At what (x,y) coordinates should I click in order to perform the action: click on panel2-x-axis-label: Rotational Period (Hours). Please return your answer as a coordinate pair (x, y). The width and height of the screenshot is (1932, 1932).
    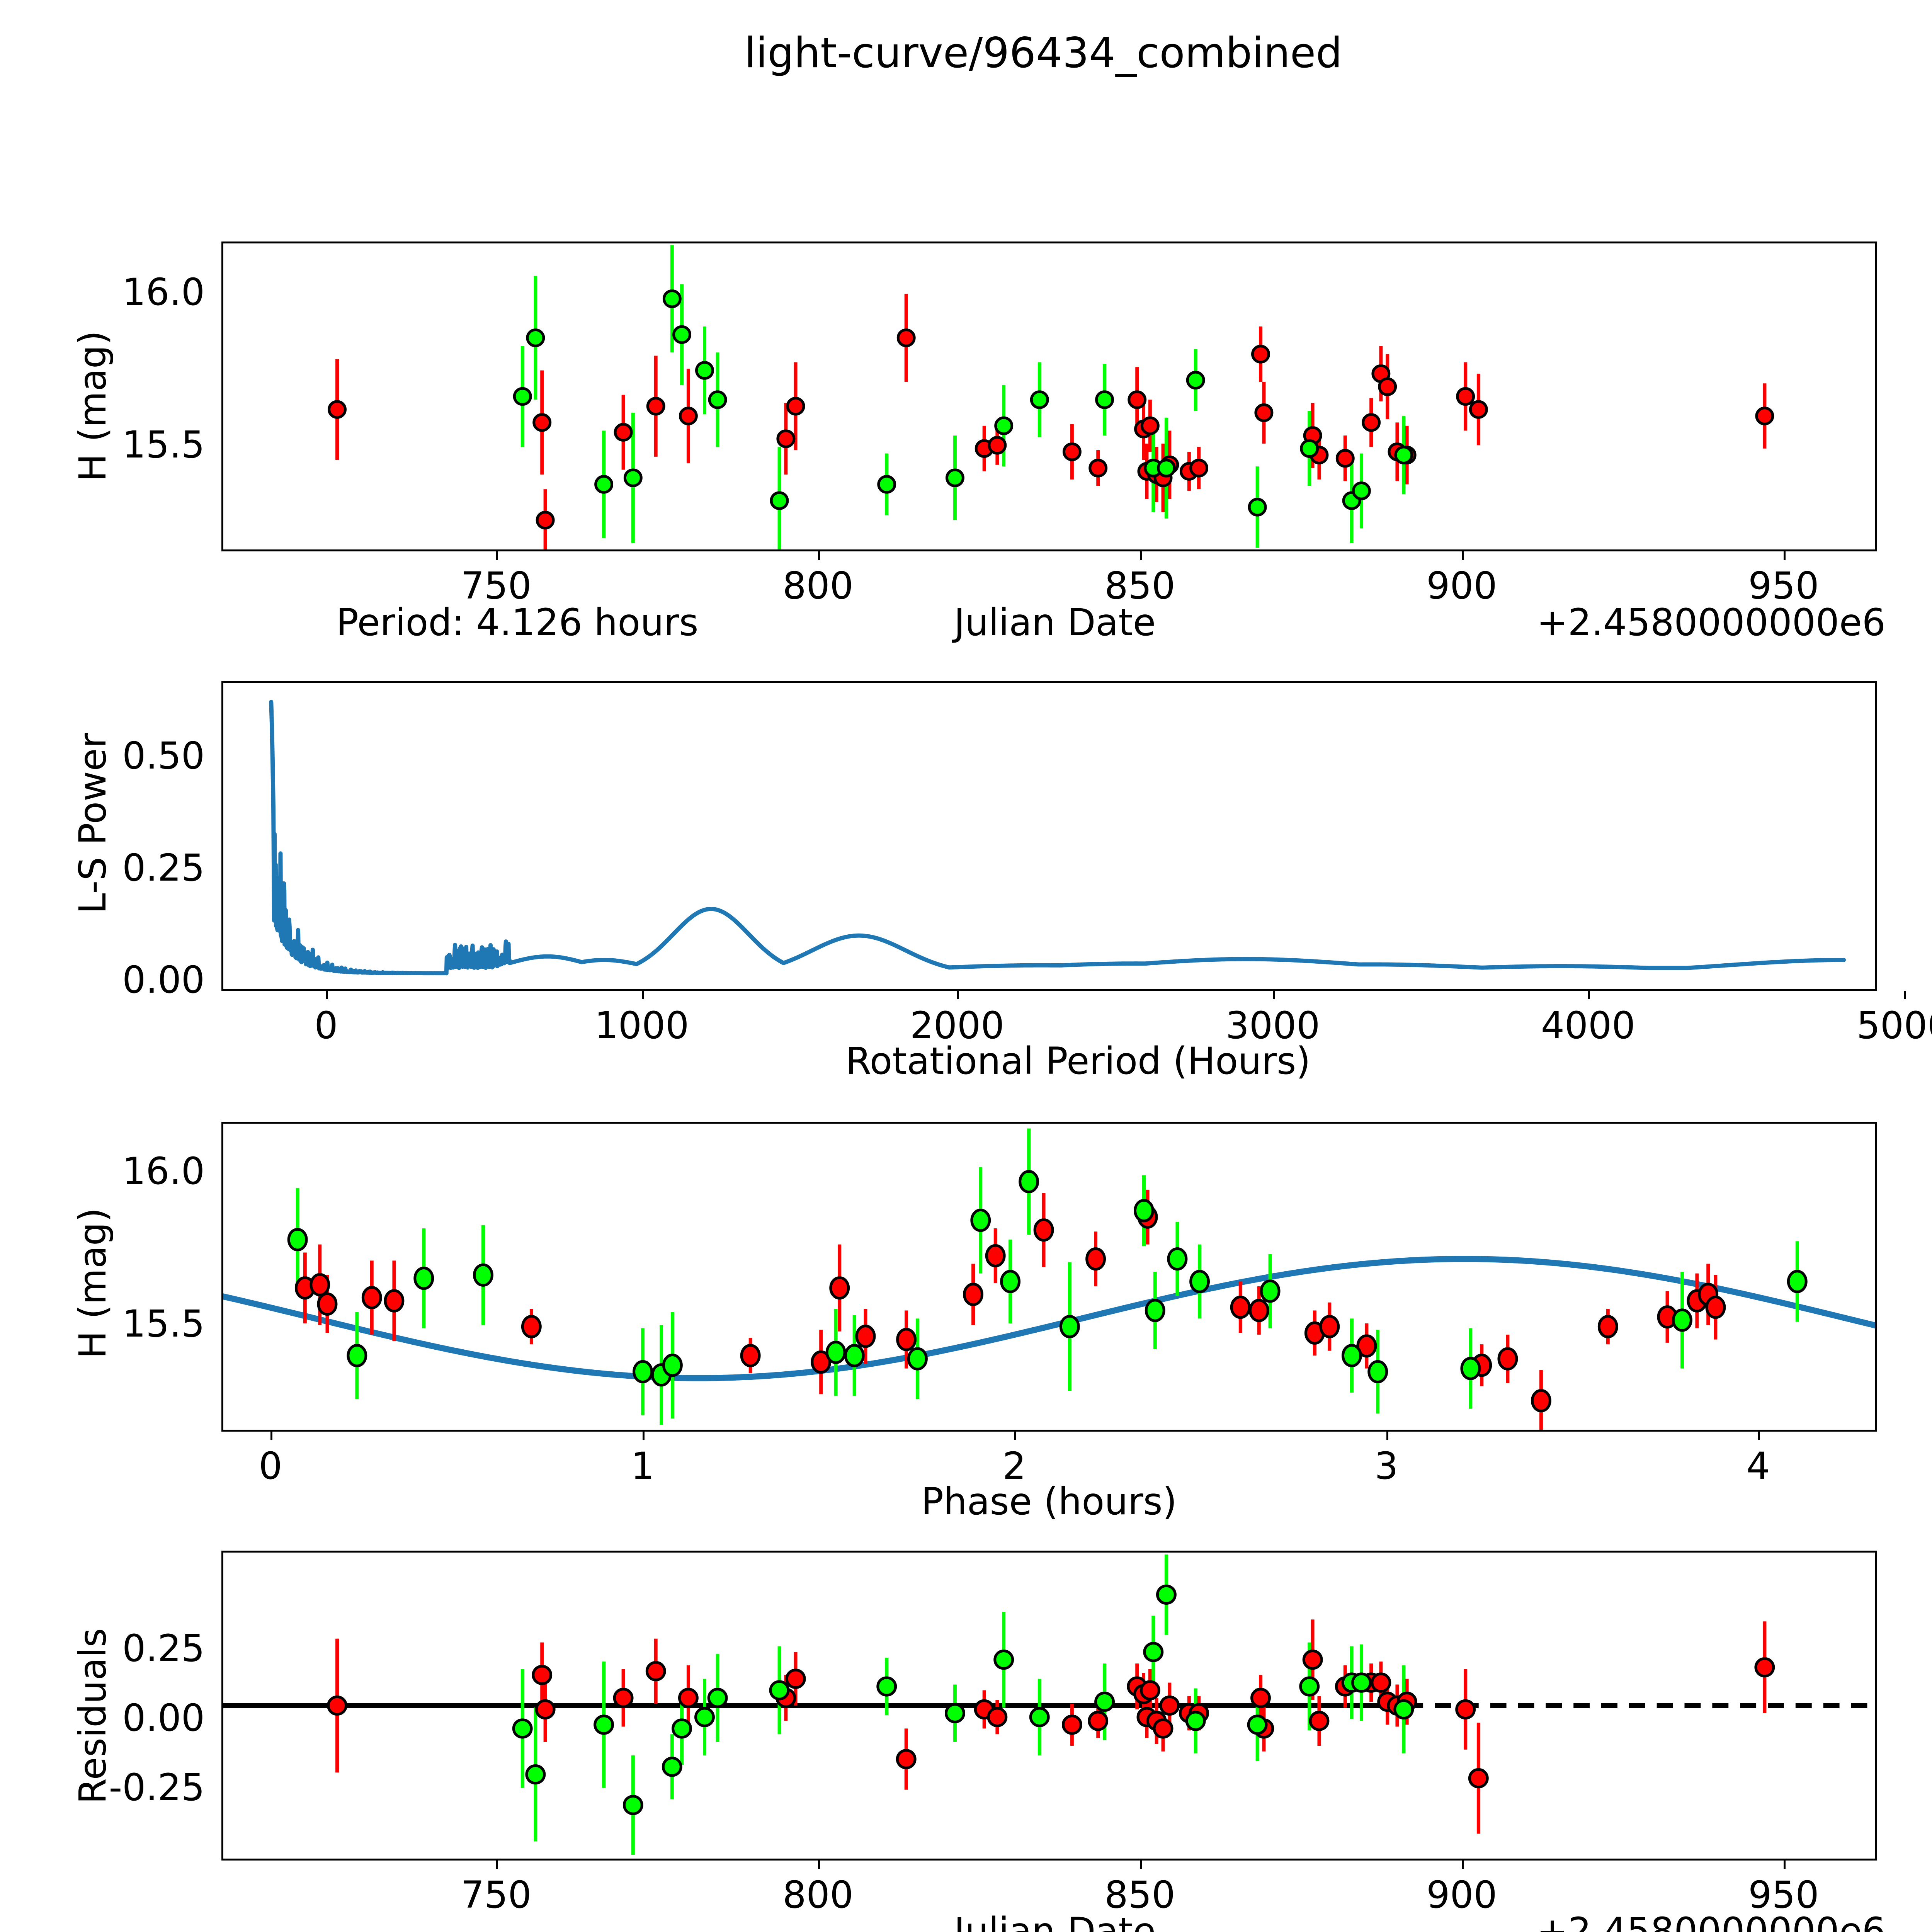
    Looking at the image, I should click on (1078, 1061).